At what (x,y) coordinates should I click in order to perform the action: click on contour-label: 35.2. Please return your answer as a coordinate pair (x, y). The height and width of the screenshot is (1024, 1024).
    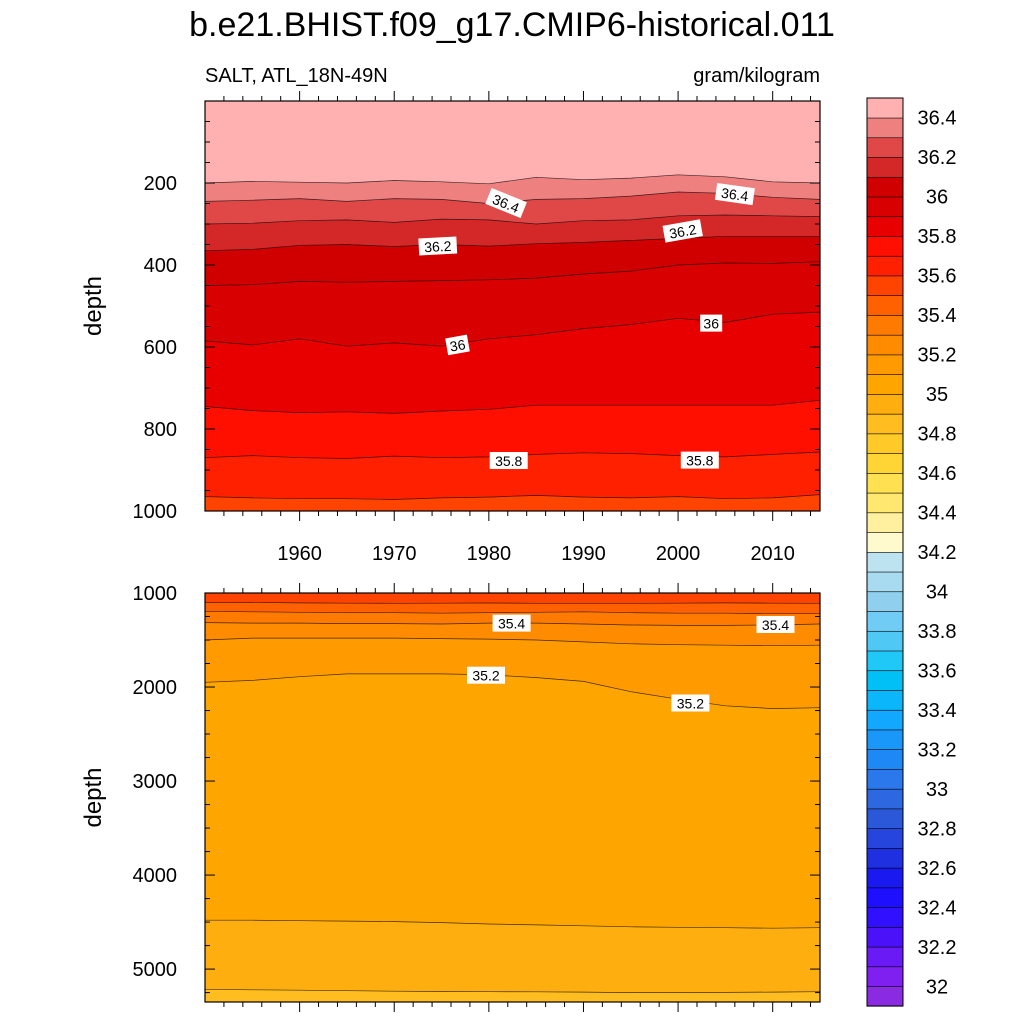
    Looking at the image, I should click on (486, 675).